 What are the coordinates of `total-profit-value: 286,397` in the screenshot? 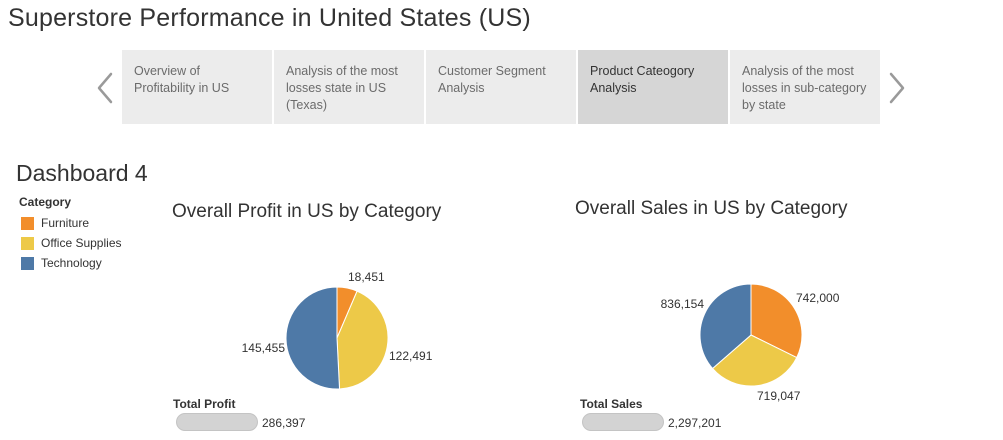 It's located at (284, 423).